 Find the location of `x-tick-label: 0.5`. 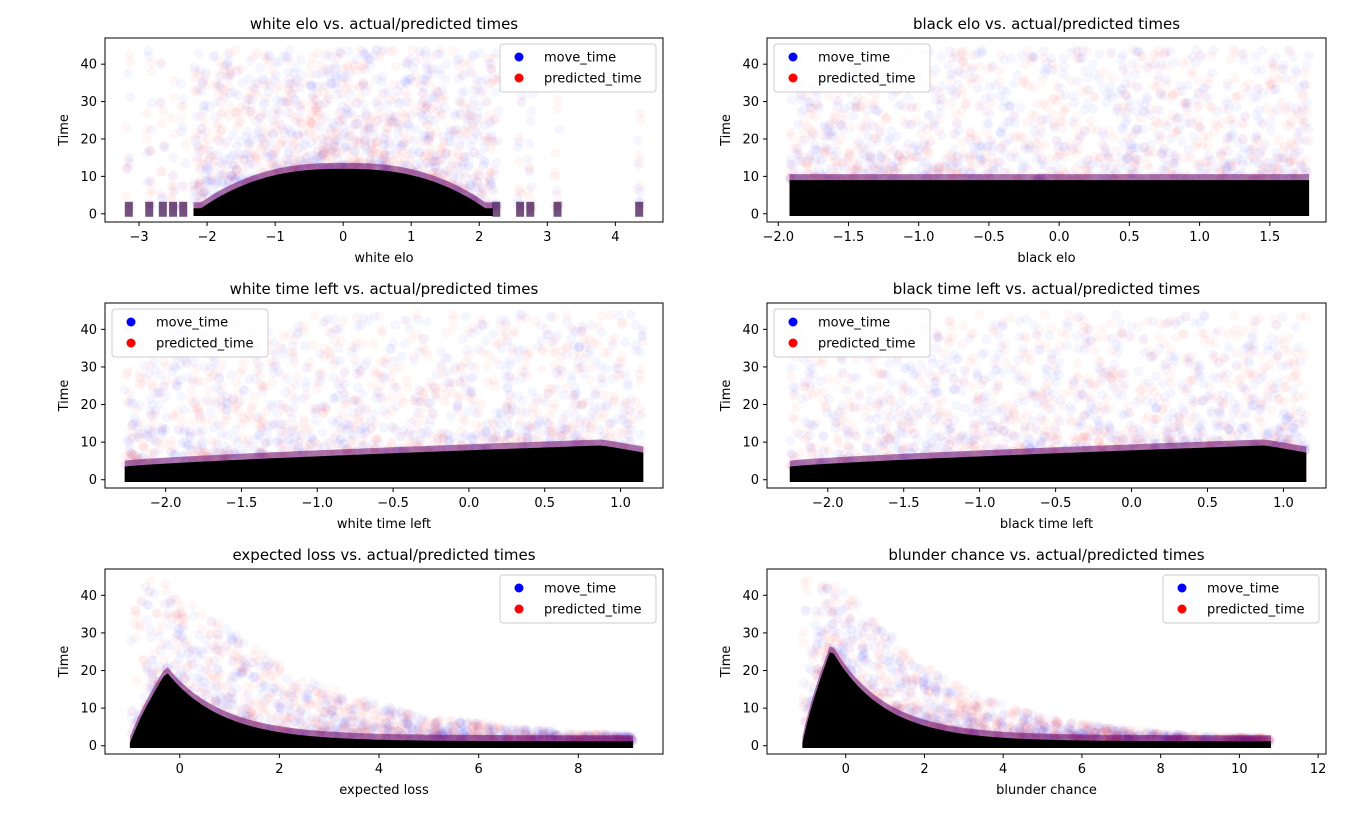

x-tick-label: 0.5 is located at coordinates (544, 503).